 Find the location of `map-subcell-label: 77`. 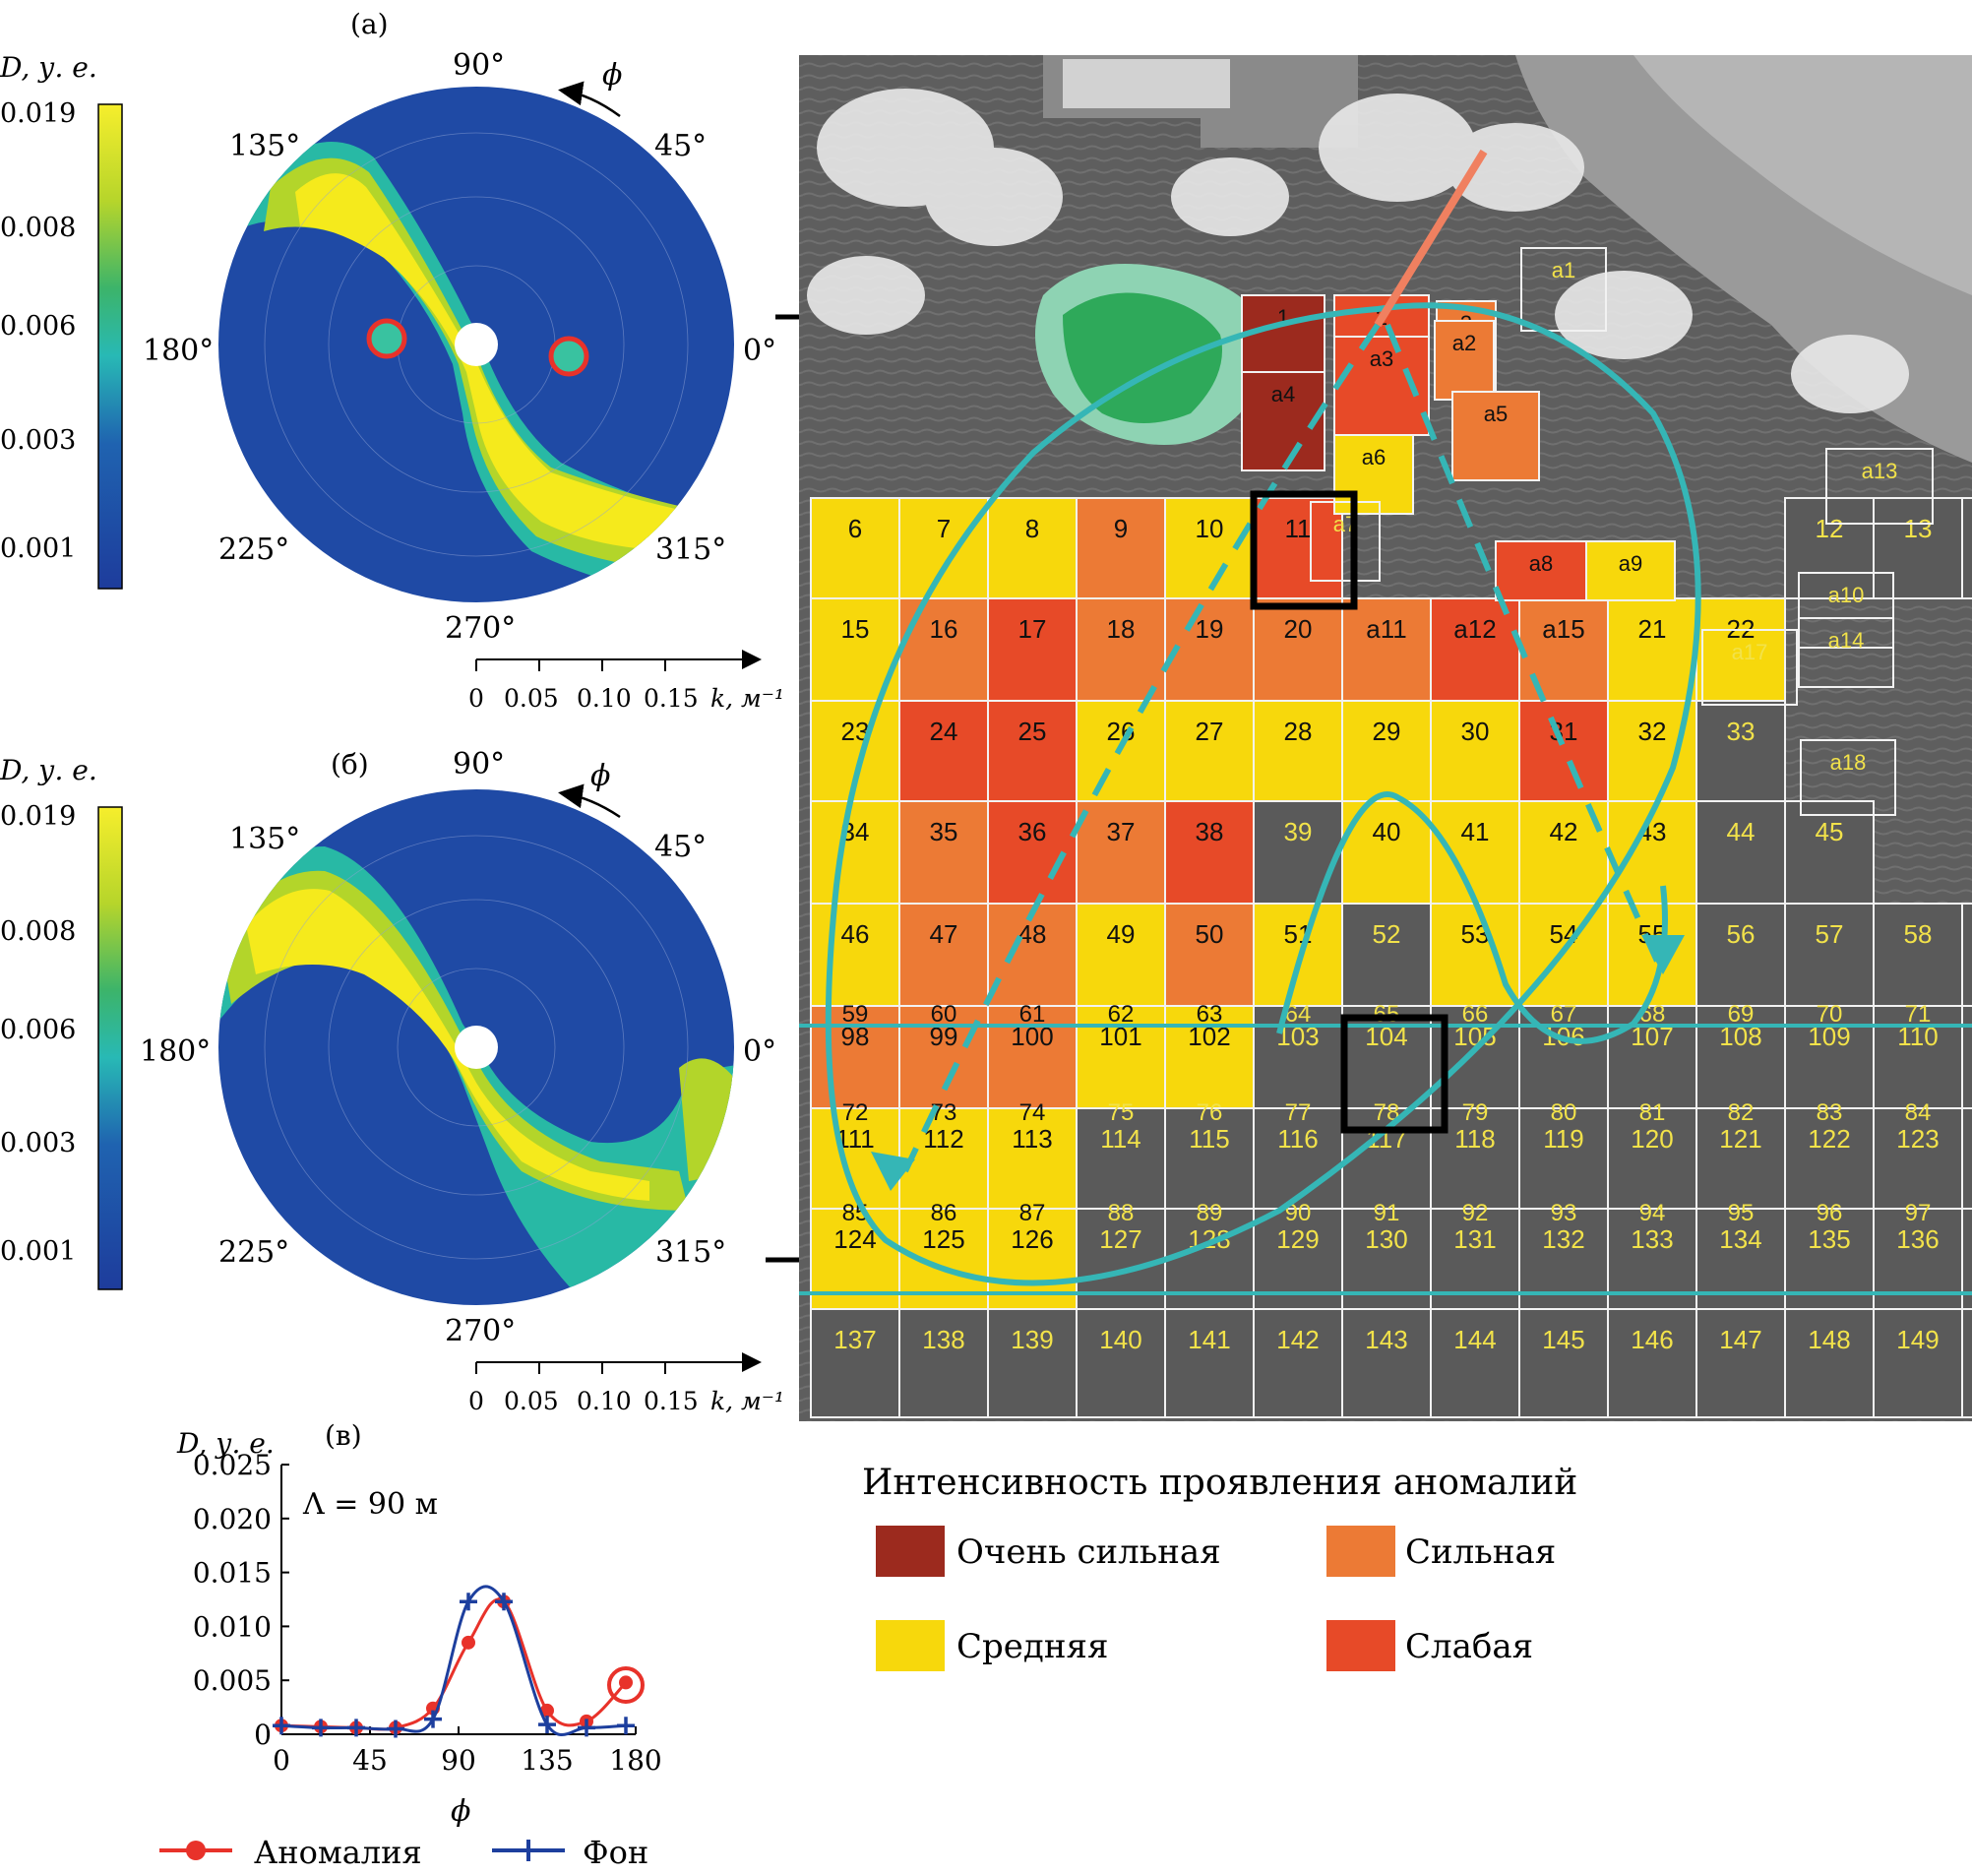

map-subcell-label: 77 is located at coordinates (1299, 1112).